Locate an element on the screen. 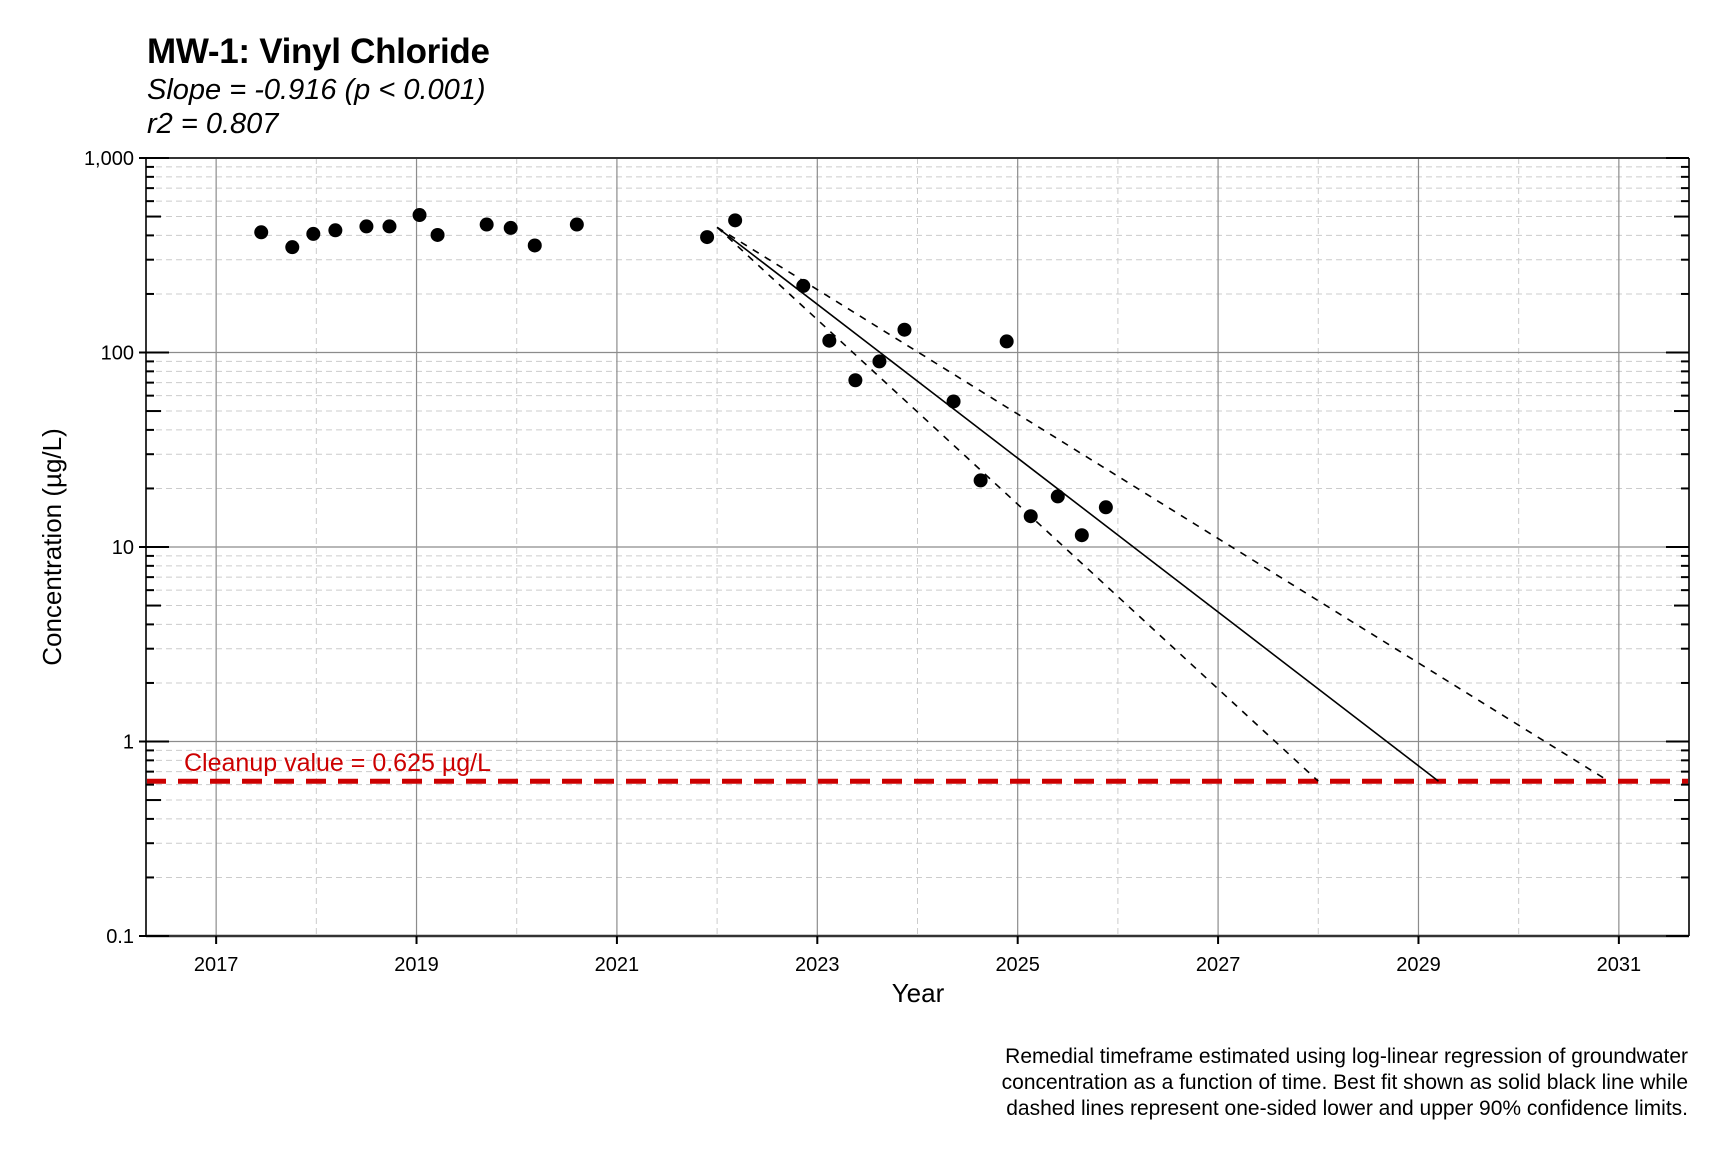  y-tick-label: 10 is located at coordinates (123, 548).